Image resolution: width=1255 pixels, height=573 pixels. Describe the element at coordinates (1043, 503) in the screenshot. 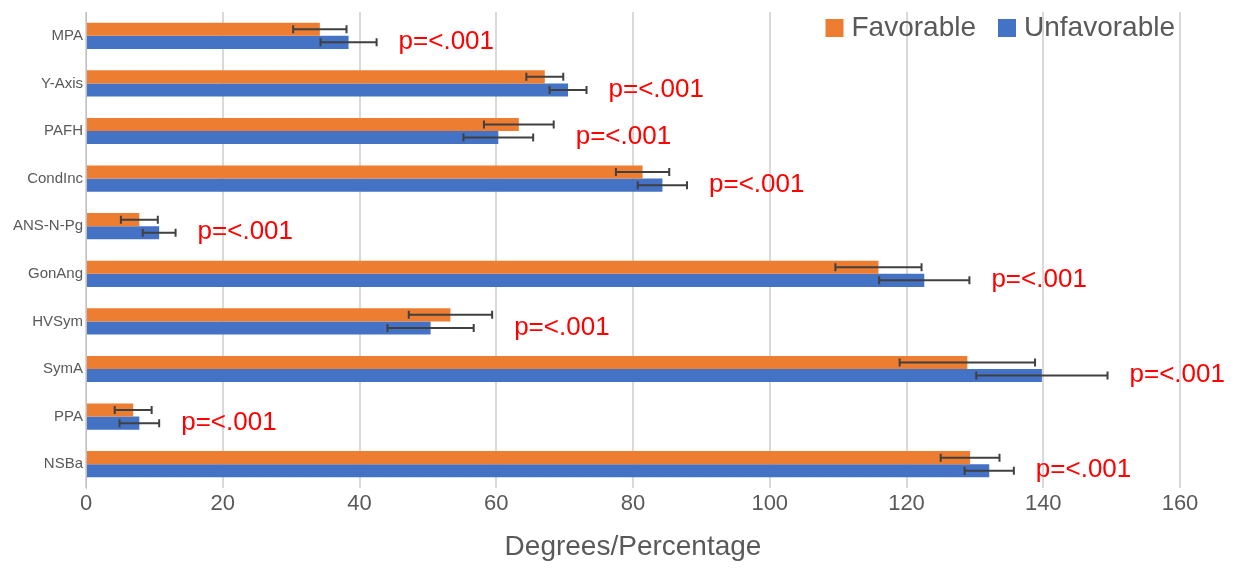

I see `x-tick-label: 140` at that location.